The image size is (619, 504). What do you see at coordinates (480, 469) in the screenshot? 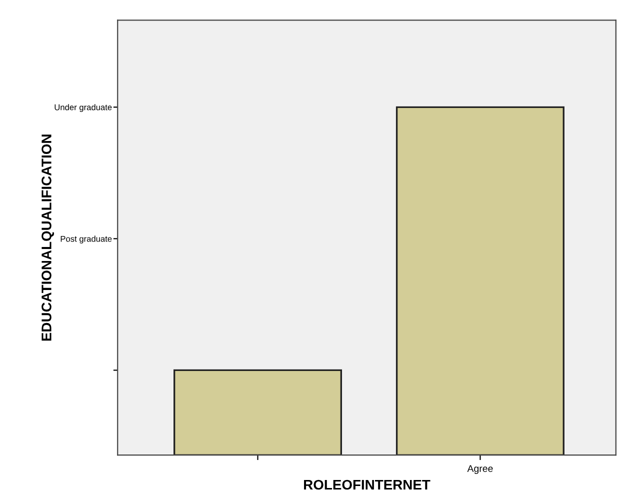
I see `x-tick-label: Agree` at bounding box center [480, 469].